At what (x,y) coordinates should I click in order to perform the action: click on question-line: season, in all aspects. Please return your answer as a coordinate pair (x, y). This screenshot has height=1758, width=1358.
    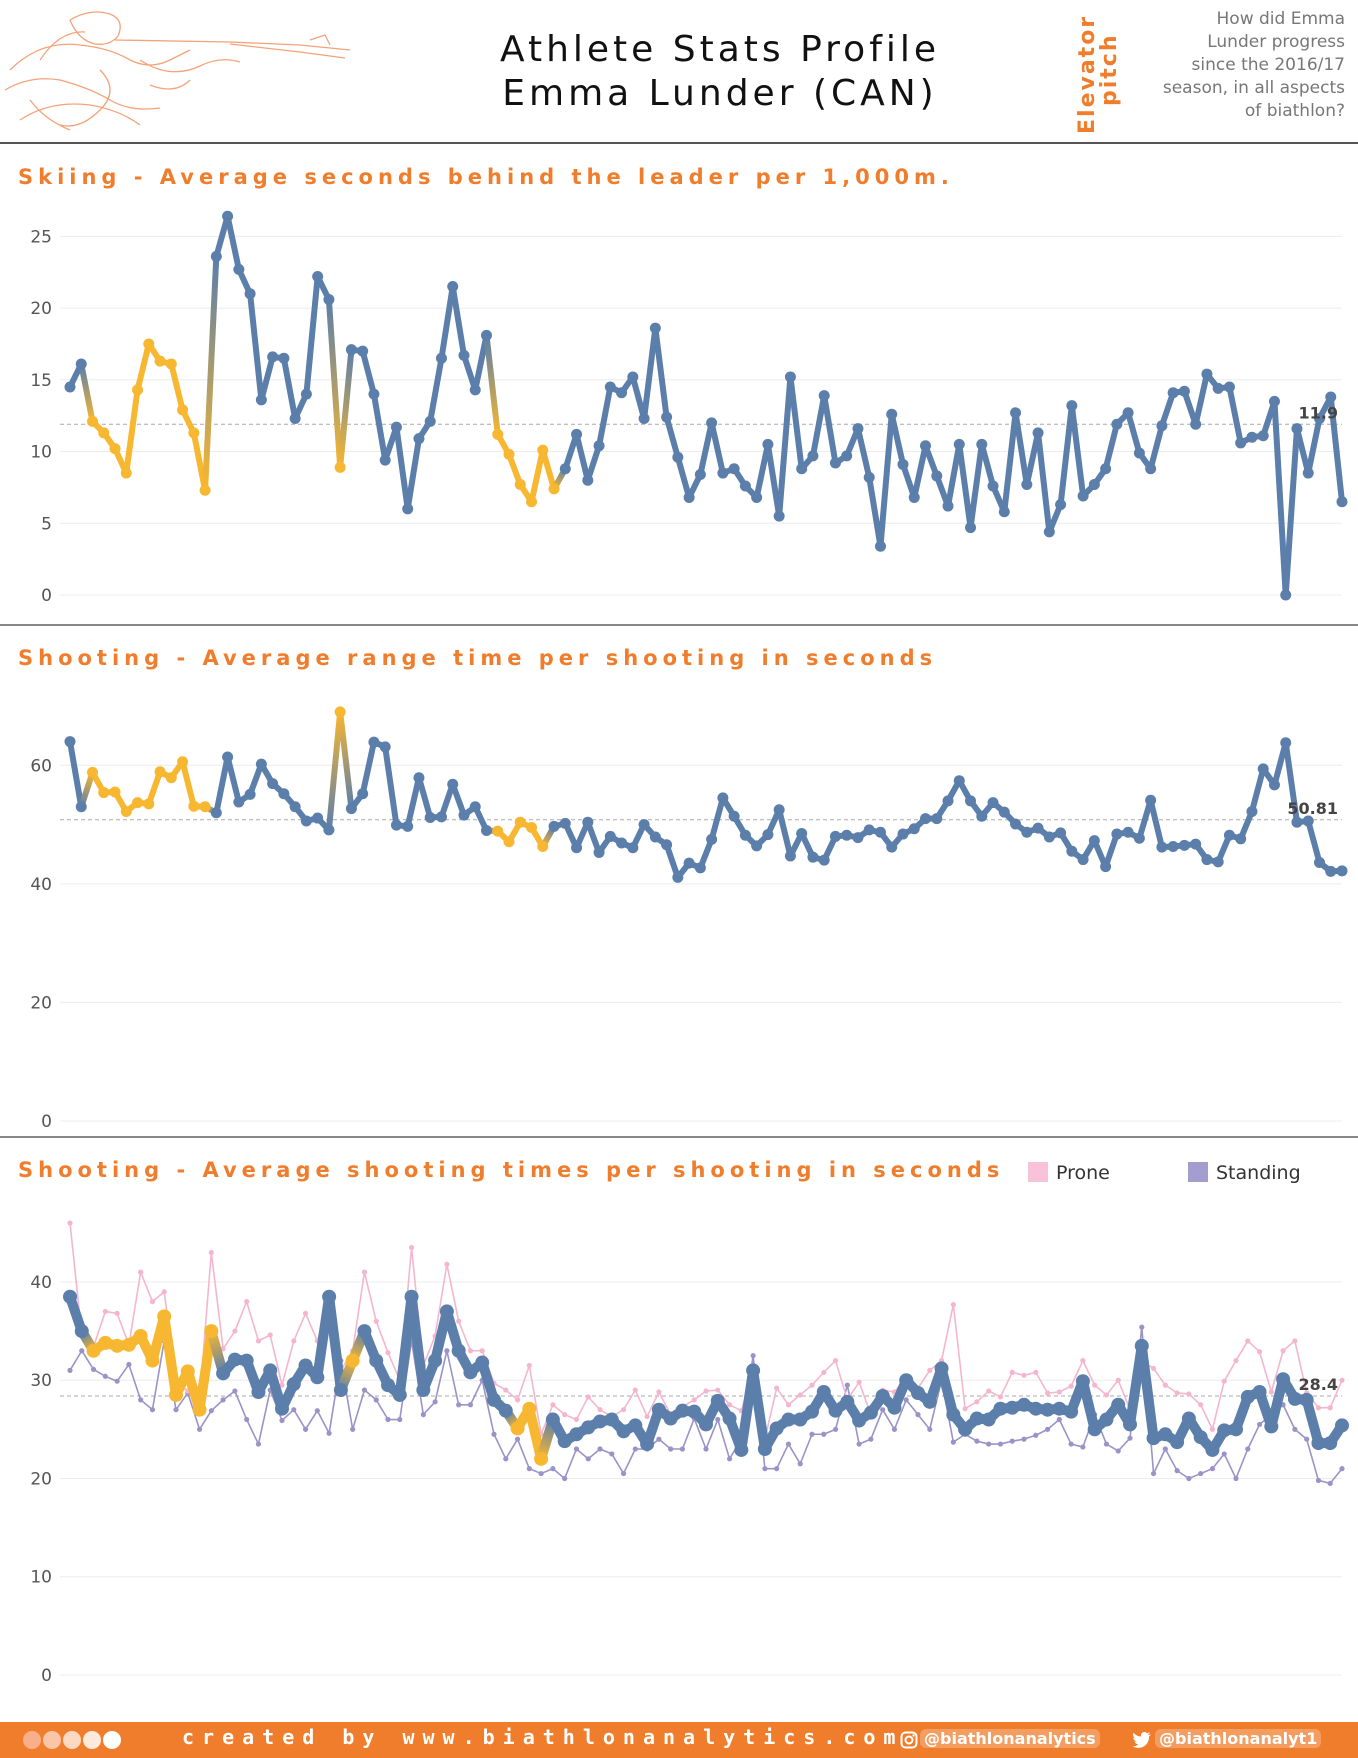
    Looking at the image, I should click on (1253, 88).